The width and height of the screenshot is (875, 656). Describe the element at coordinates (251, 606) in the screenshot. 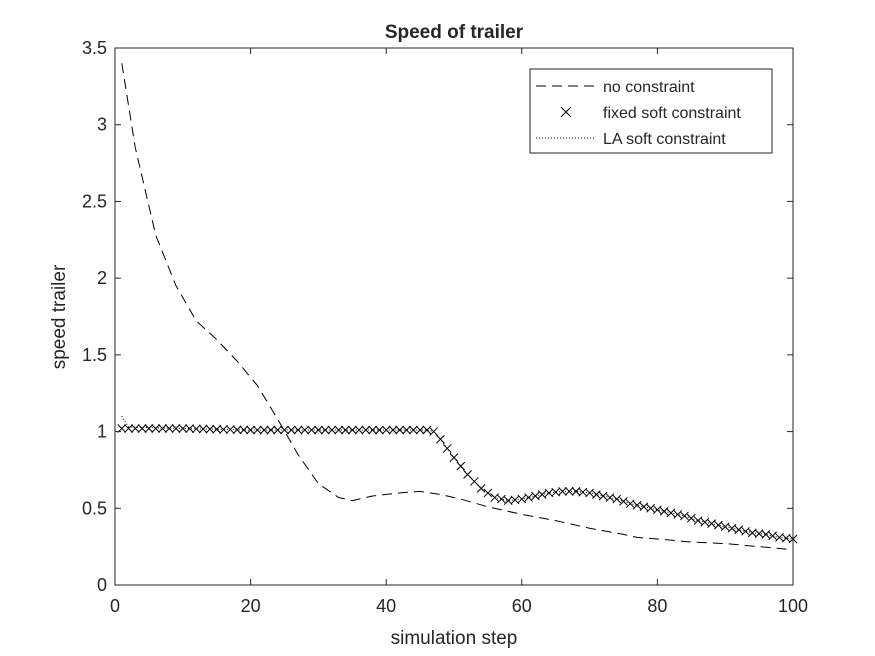

I see `x-tick-label: 20` at that location.